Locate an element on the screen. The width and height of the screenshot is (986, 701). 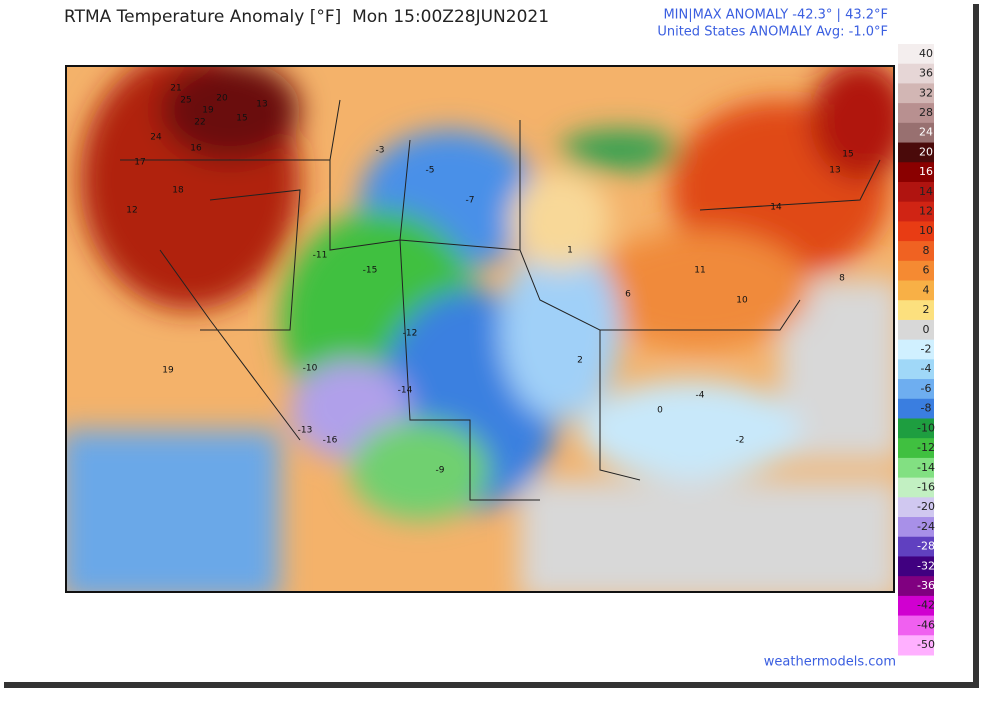
minmax: MIN|MAX ANOMALY -42.3° | 43.2°F is located at coordinates (775, 15).